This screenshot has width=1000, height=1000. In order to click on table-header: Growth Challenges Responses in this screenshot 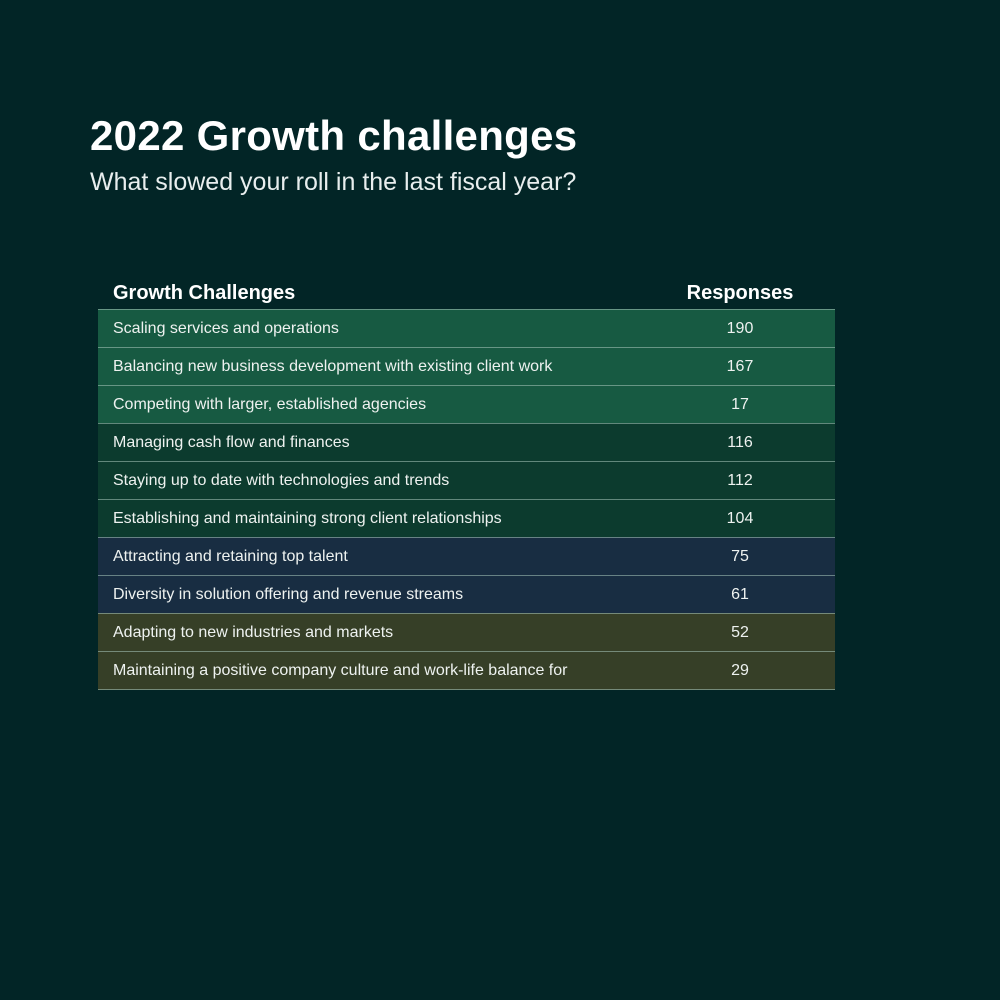, I will do `click(466, 293)`.